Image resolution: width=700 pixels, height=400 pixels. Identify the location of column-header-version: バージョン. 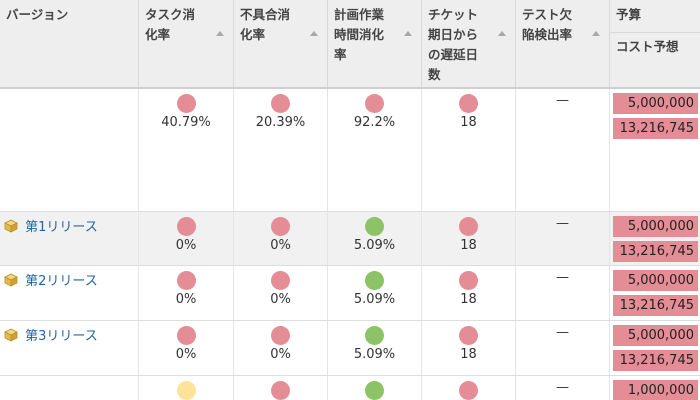
(69, 43).